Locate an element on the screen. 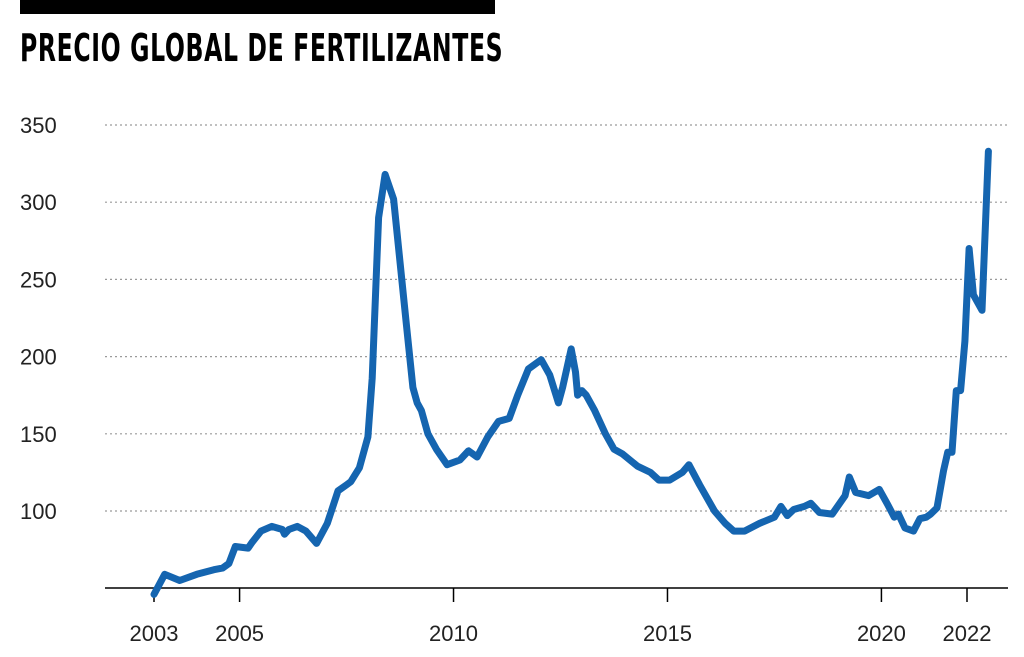 This screenshot has width=1024, height=657. chart-title: PRECIO GLOBAL DE FERTILIZANTES is located at coordinates (262, 48).